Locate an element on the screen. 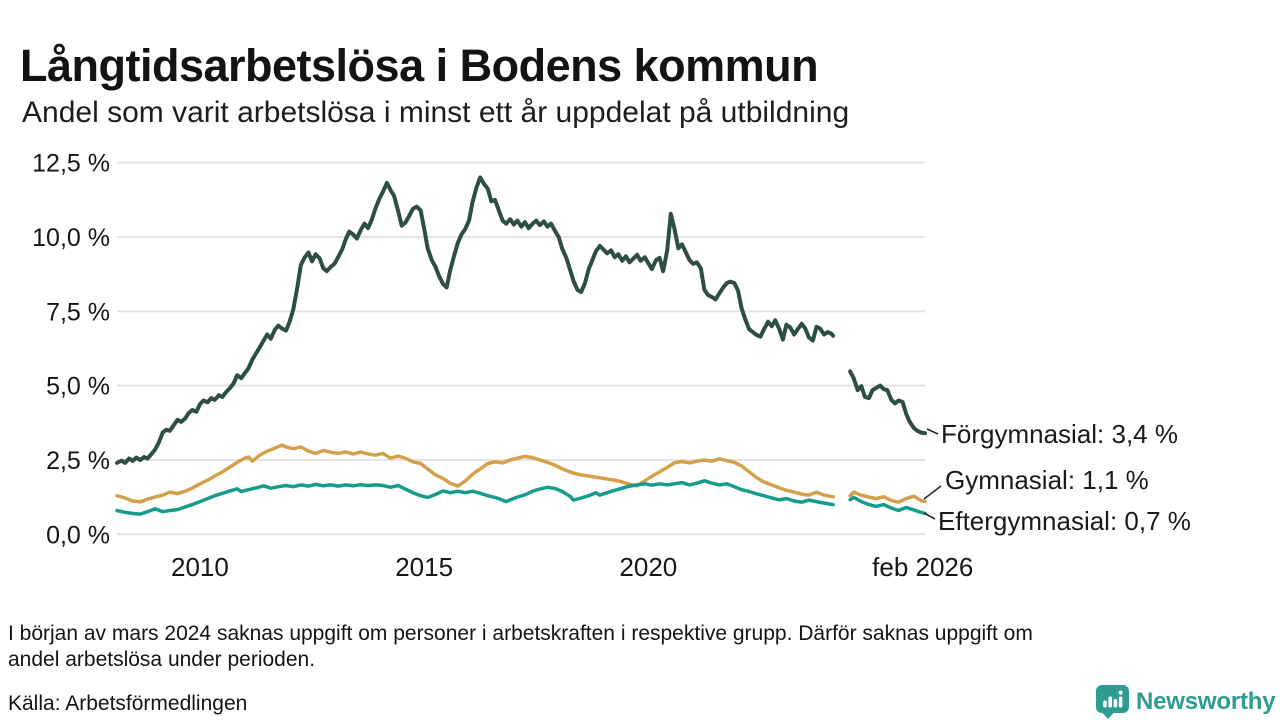 The image size is (1280, 720). newsworthy-bar-chart-pin-icon is located at coordinates (1112, 702).